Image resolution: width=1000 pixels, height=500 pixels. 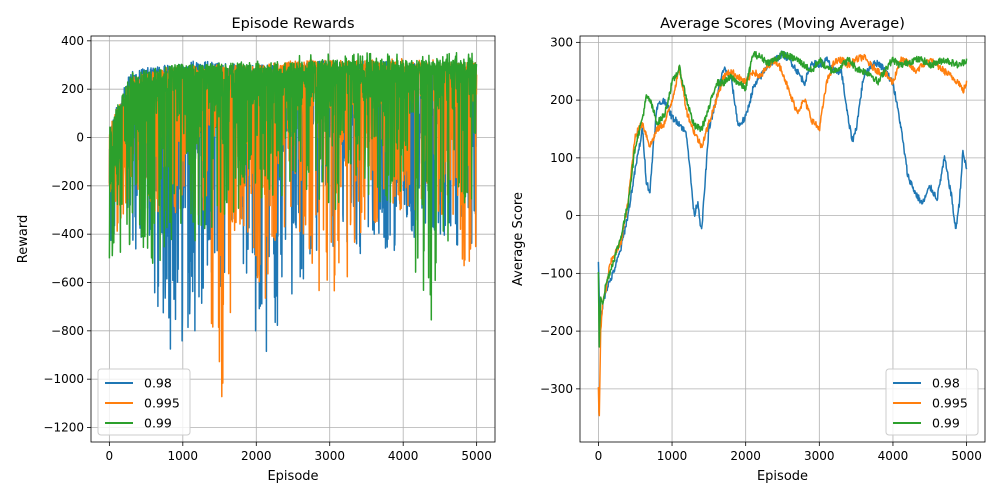 I want to click on y-tick-label: 300, so click(x=561, y=42).